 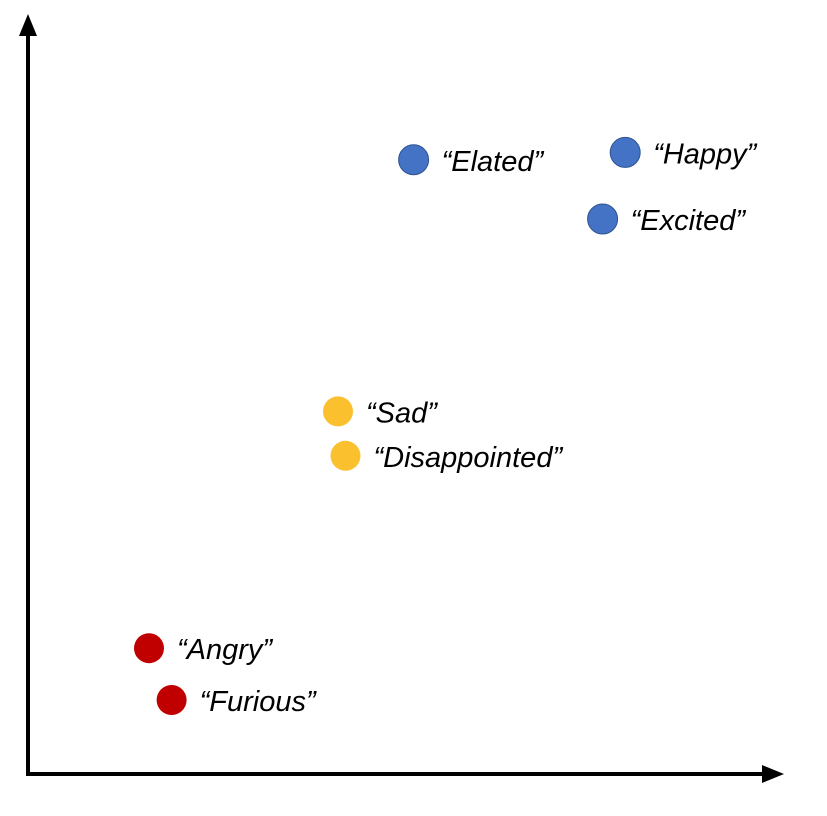 I want to click on data-label: “Happy”, so click(x=705, y=154).